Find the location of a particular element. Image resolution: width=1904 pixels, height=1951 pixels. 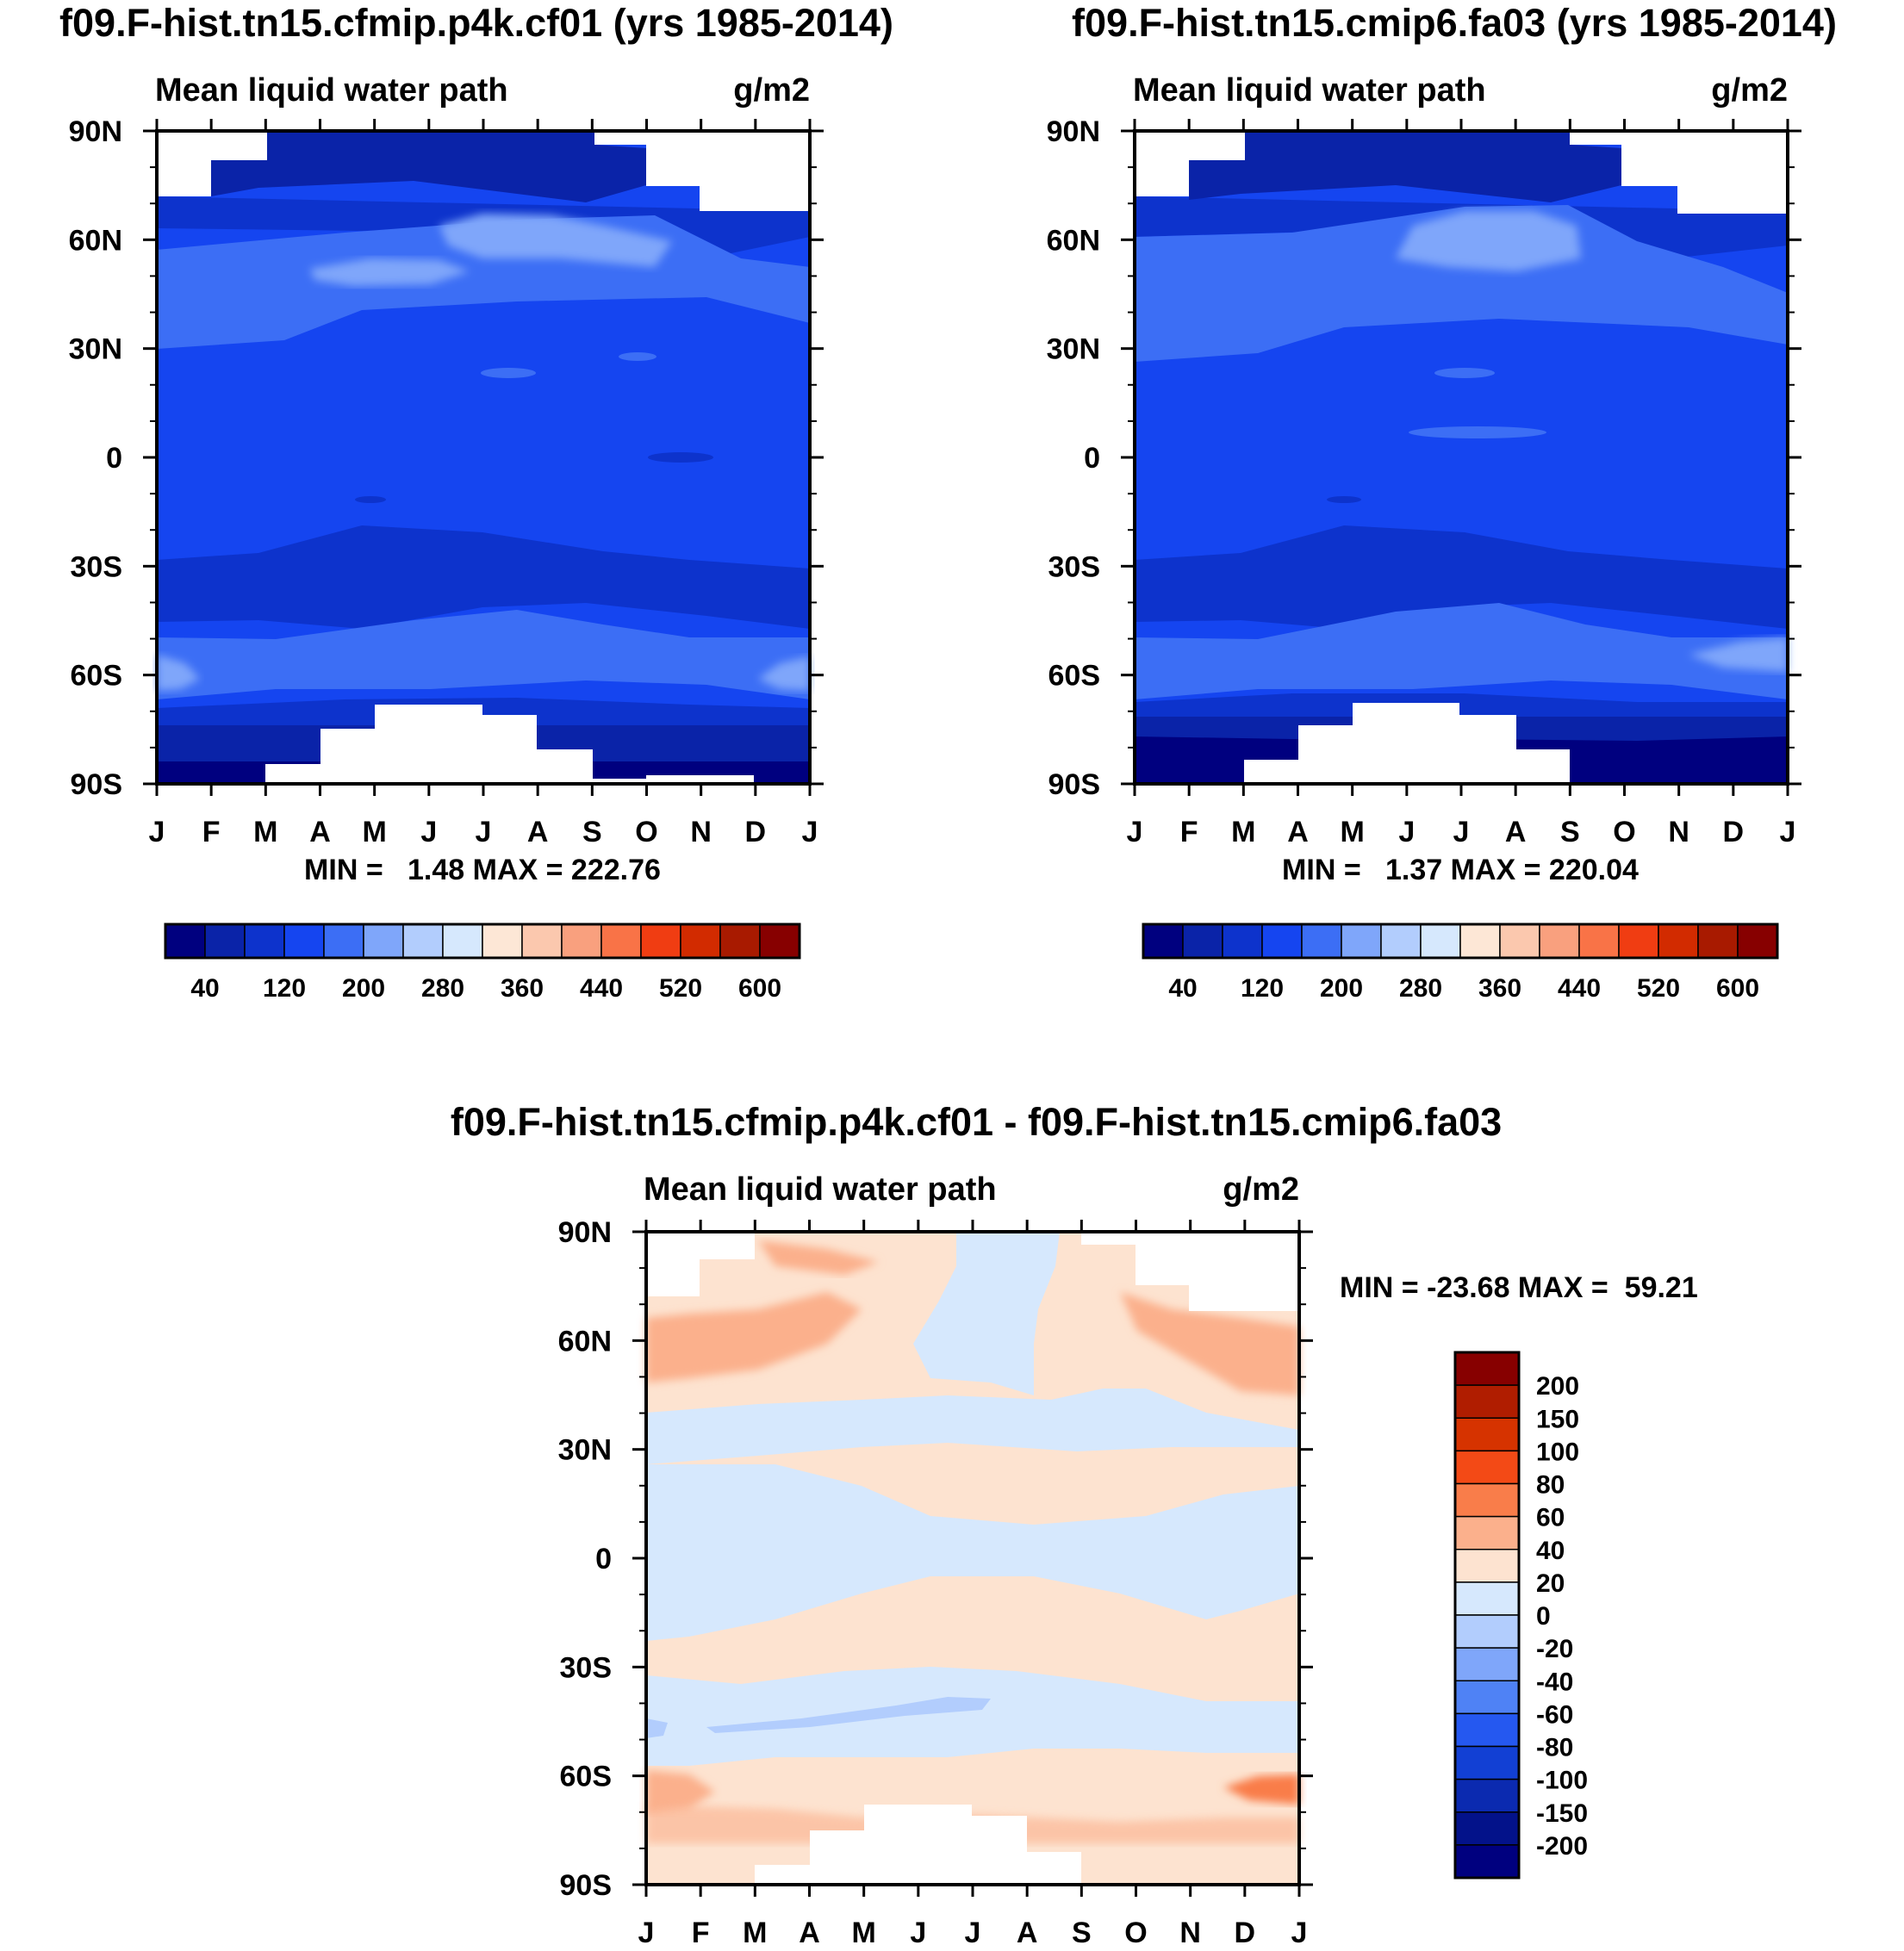

colorbar-label: 200 is located at coordinates (1342, 988).